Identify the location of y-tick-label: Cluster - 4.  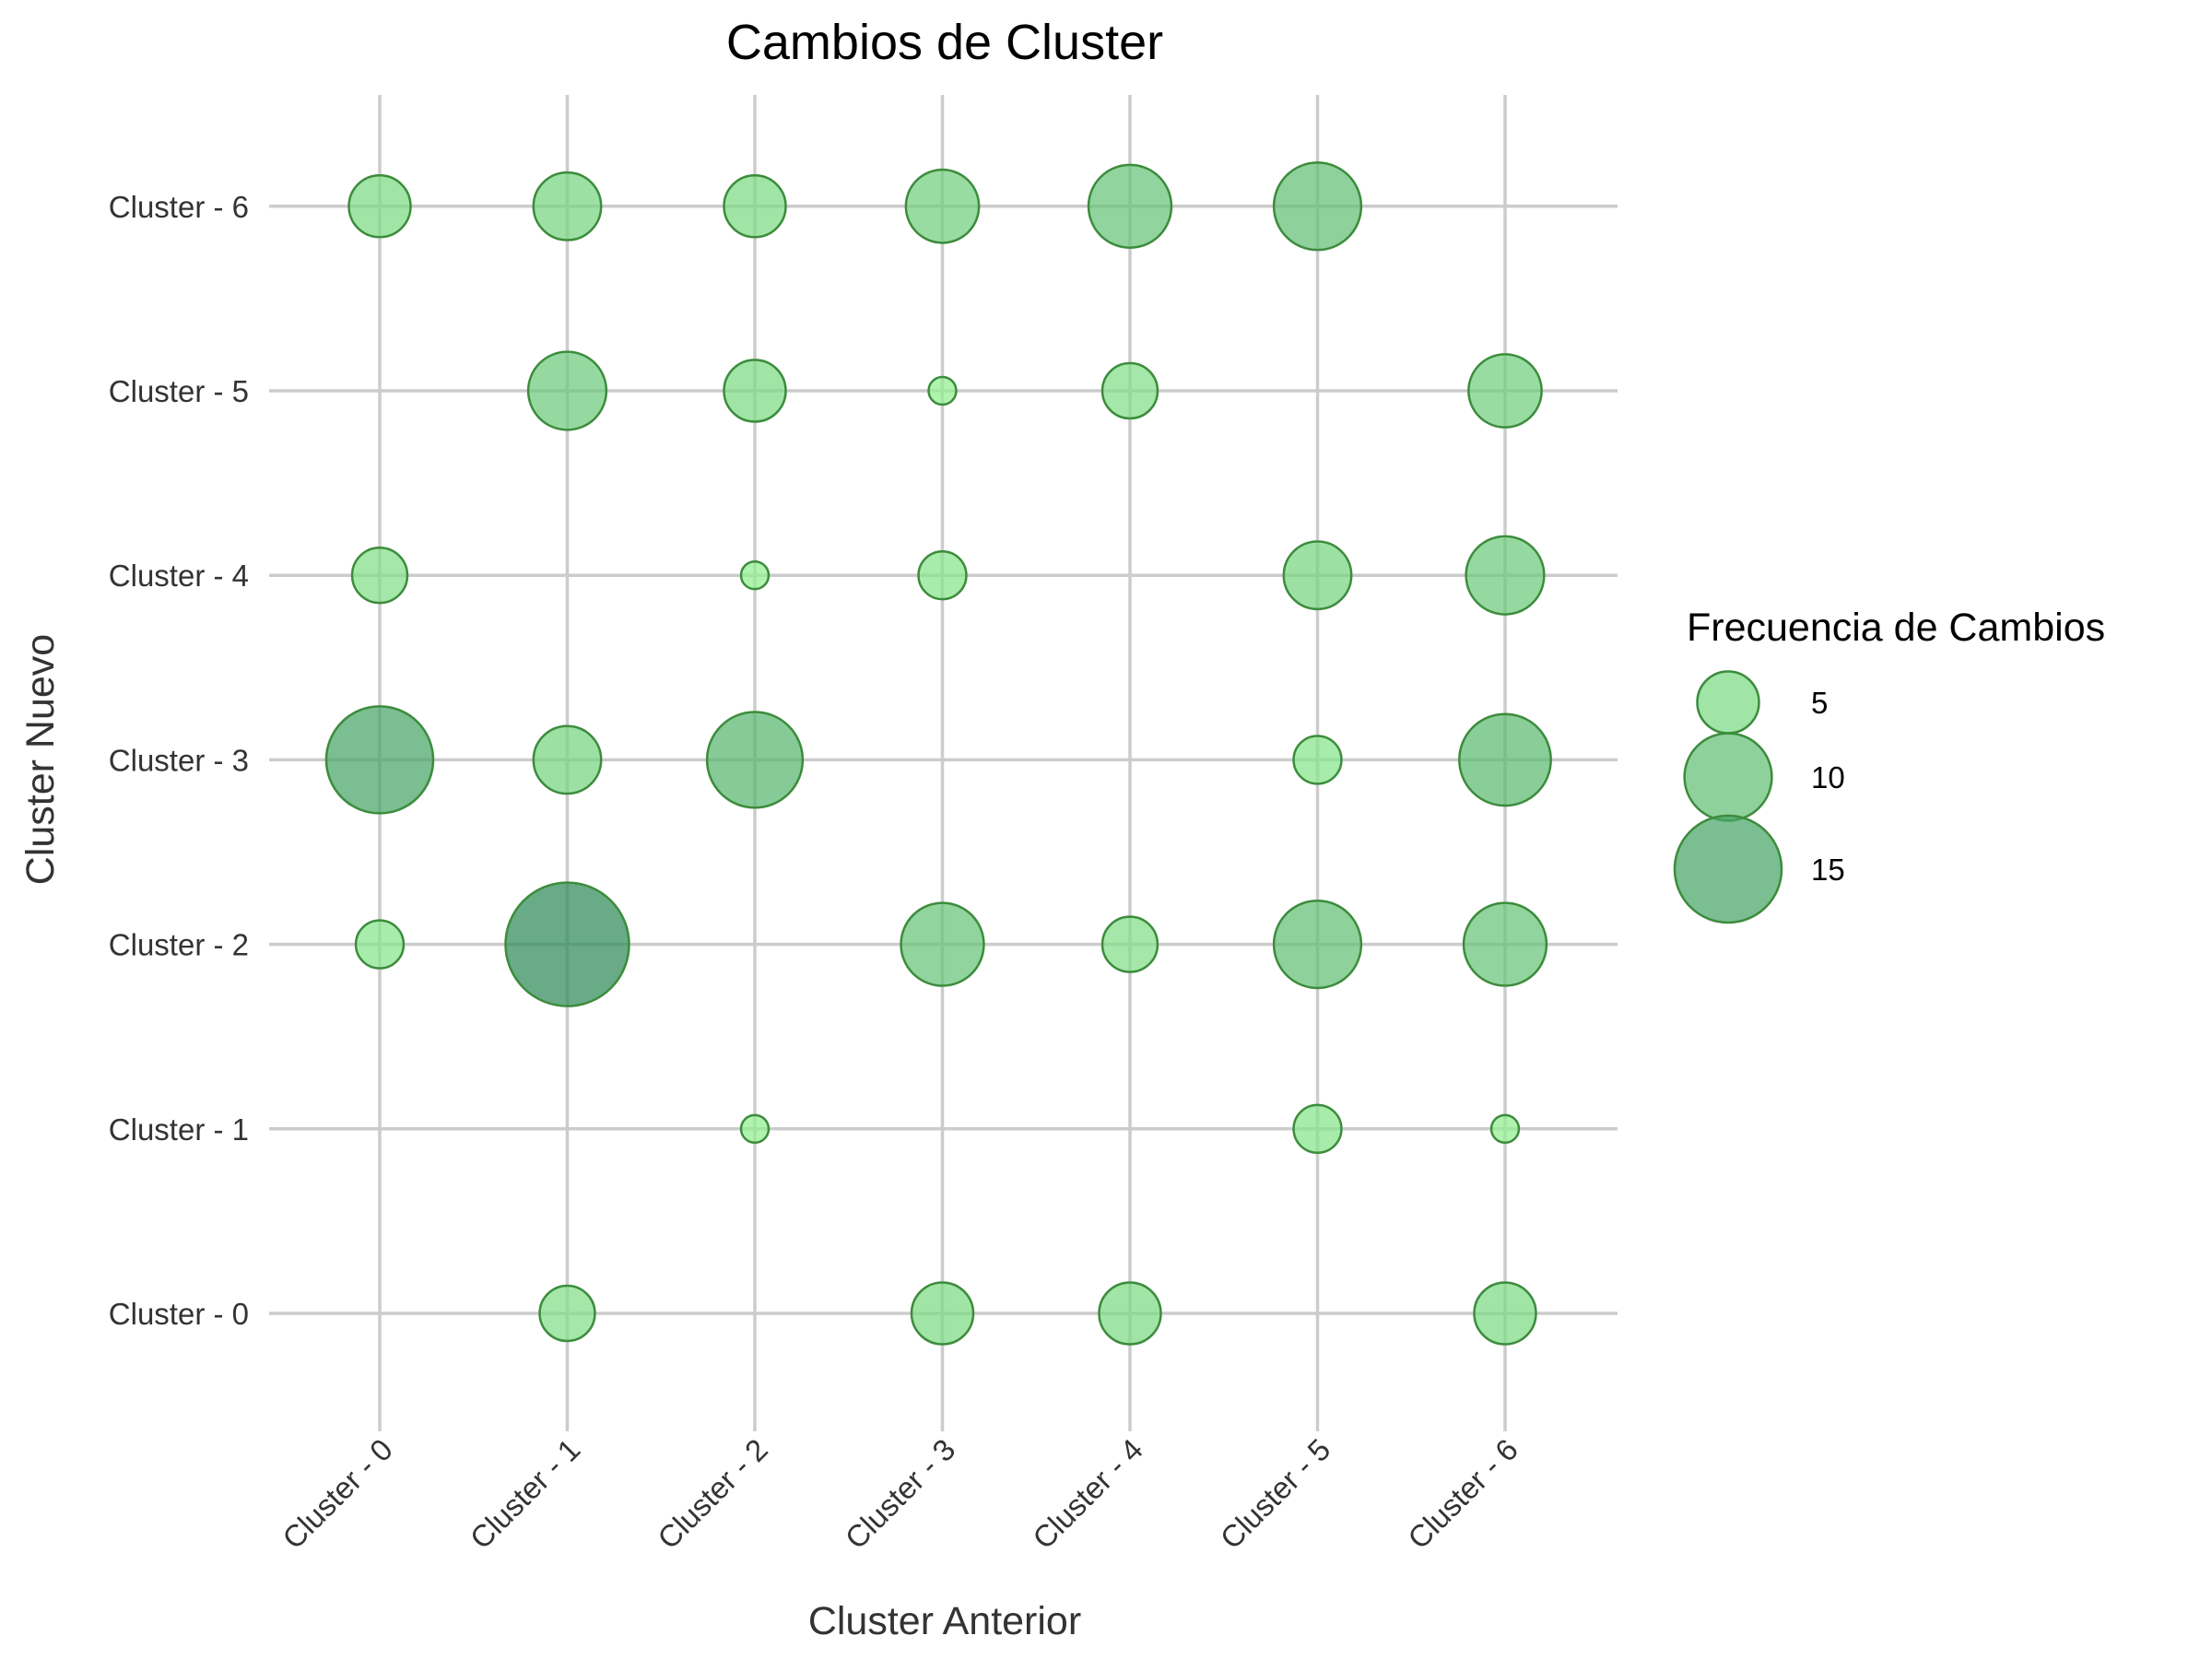
(179, 576).